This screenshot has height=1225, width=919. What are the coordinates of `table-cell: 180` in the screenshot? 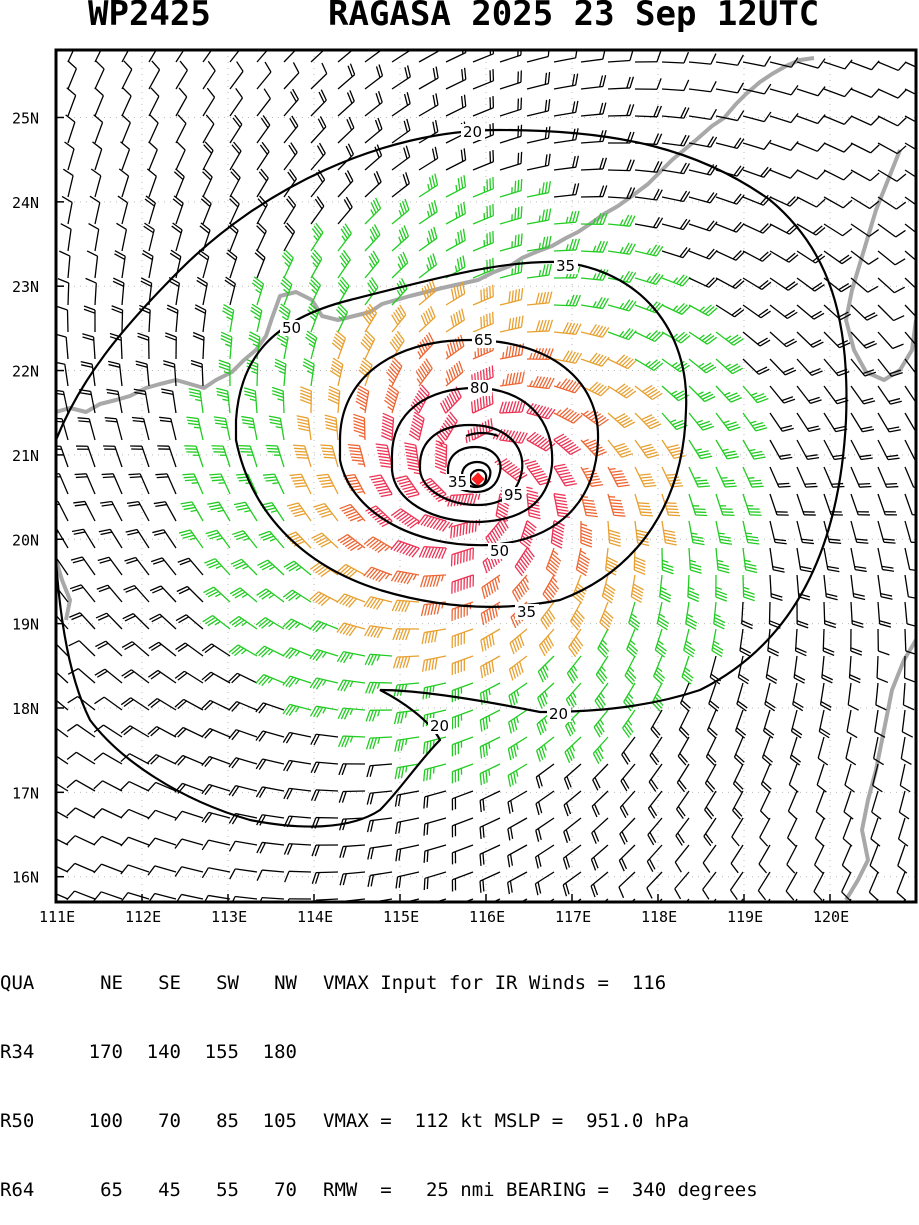 It's located at (268, 1052).